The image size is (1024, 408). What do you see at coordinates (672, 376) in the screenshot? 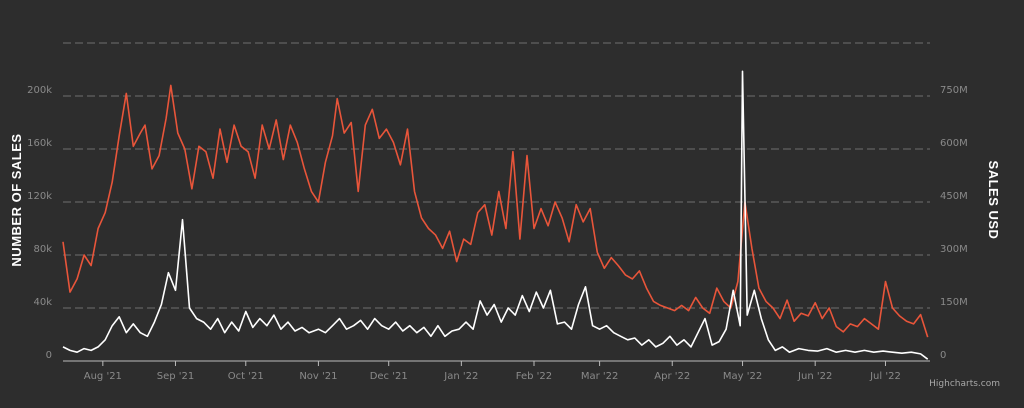
I see `x-tick-label: Apr '22` at bounding box center [672, 376].